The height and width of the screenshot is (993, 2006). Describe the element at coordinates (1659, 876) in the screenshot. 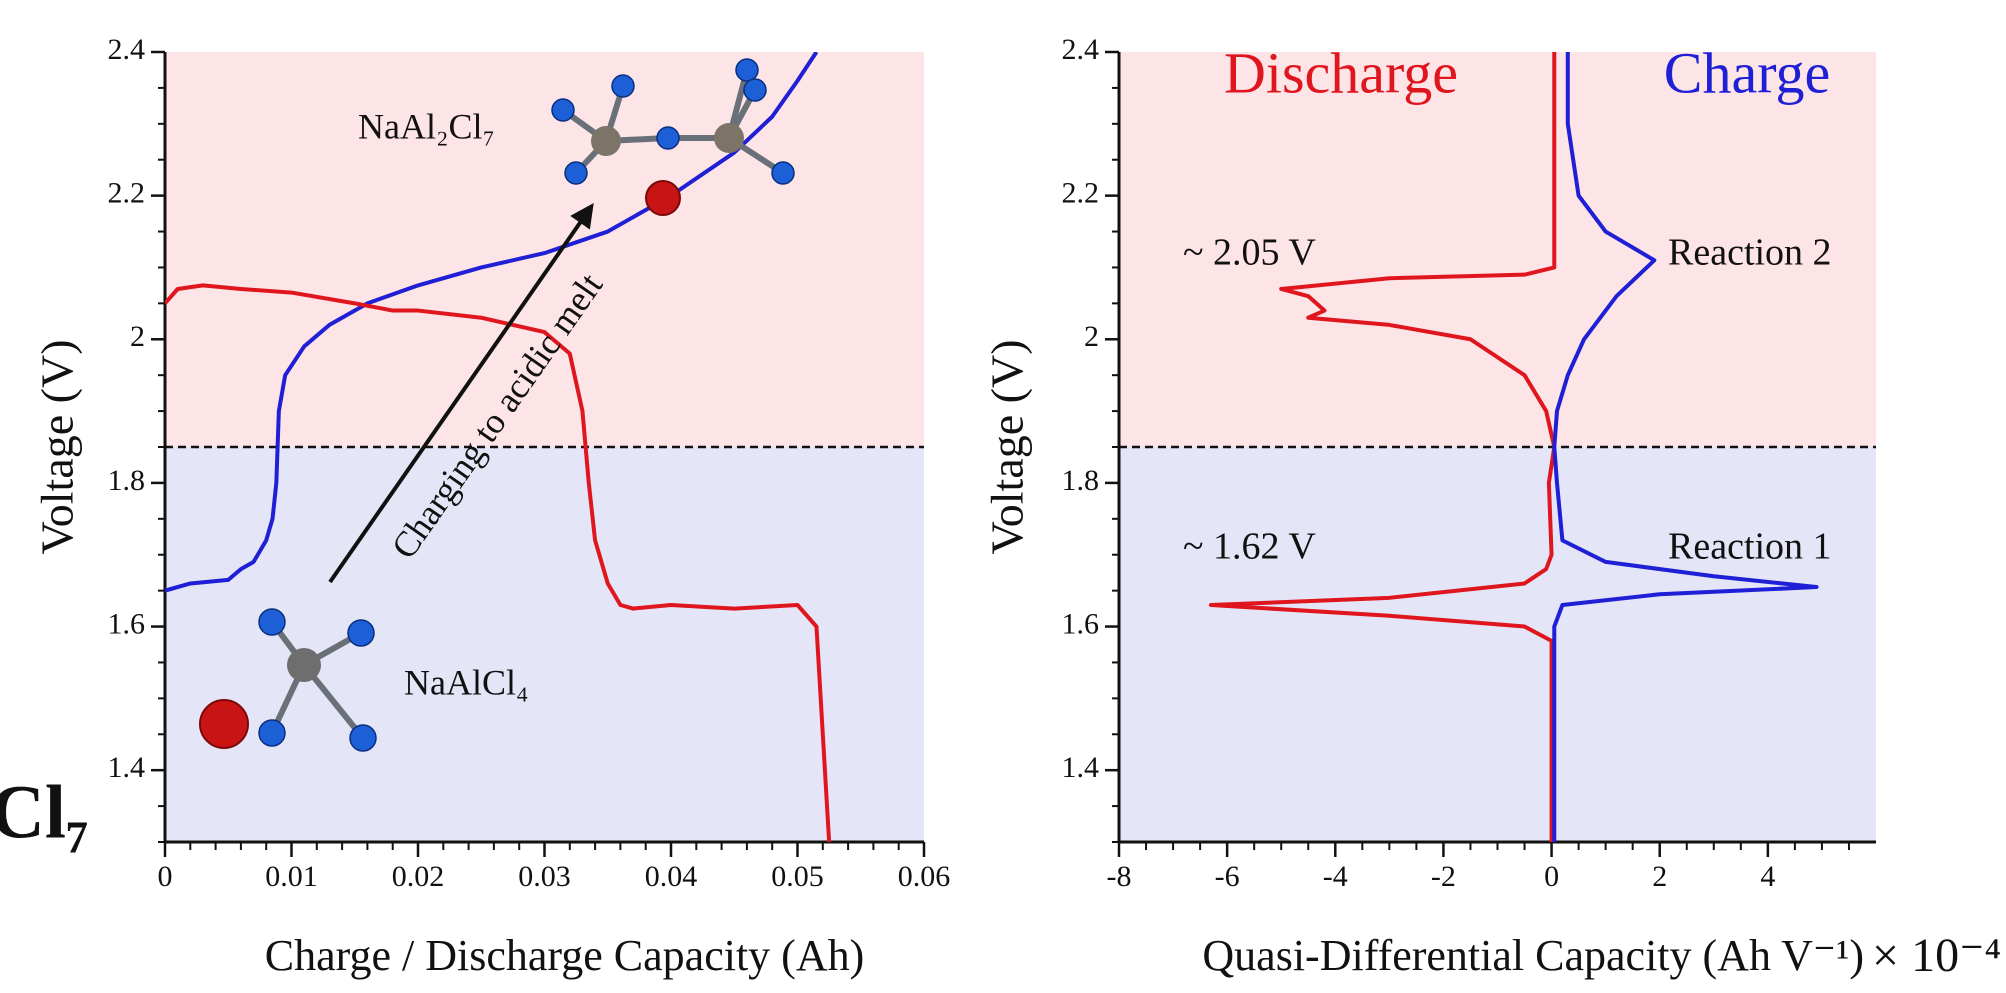

I see `x-tick-label: 2` at that location.